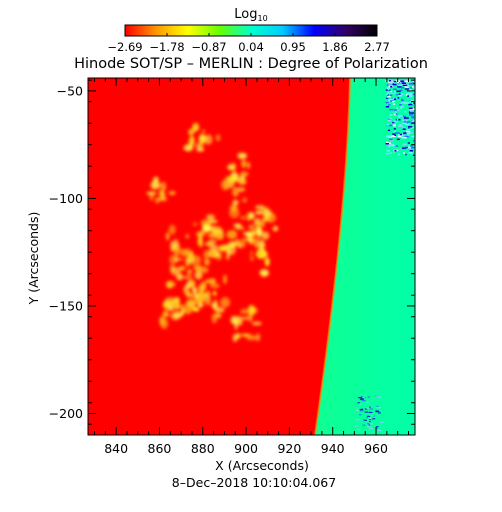 Image resolution: width=502 pixels, height=512 pixels. I want to click on colorbar-tick-label: −2.69, so click(124, 47).